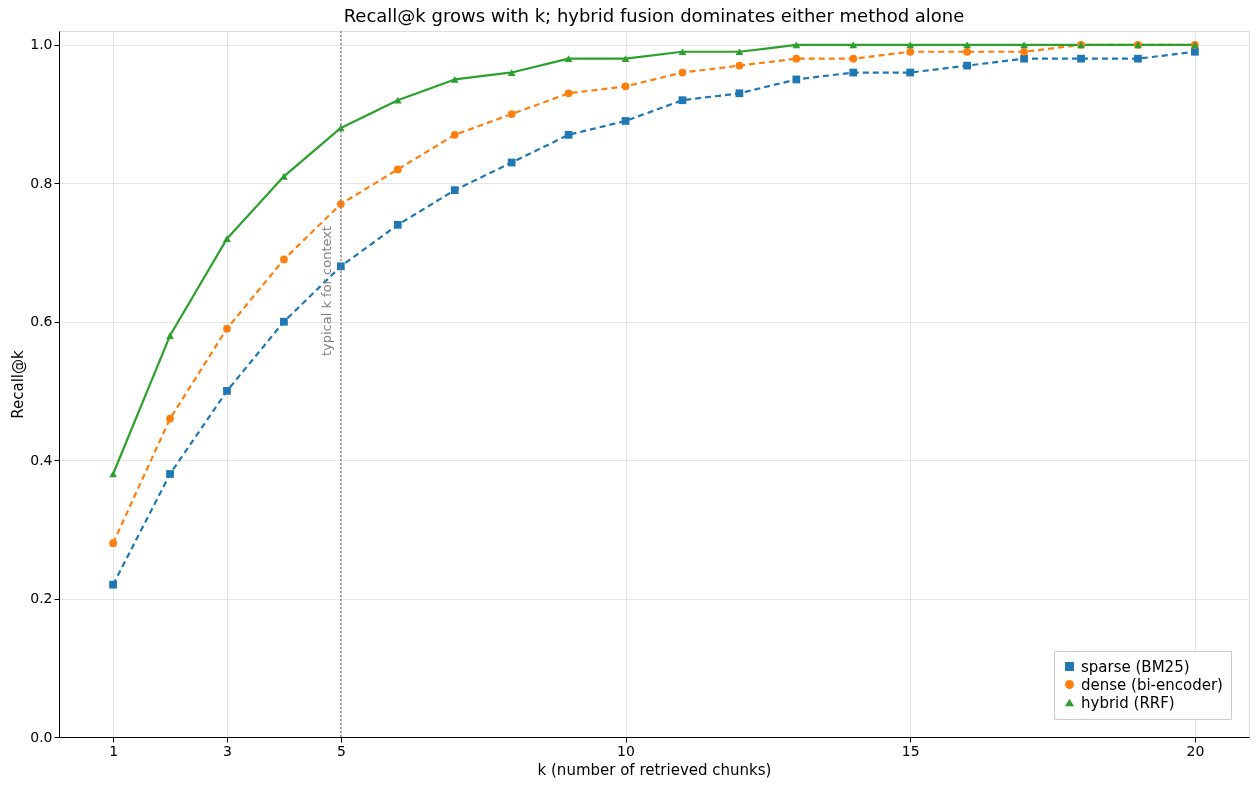  Describe the element at coordinates (114, 750) in the screenshot. I see `x-tick-label: 1` at that location.